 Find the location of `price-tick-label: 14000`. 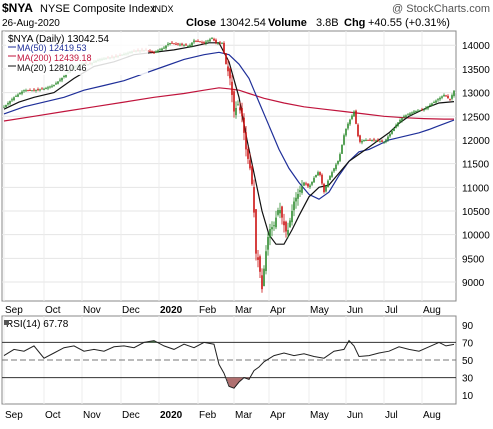

price-tick-label: 14000 is located at coordinates (476, 46).